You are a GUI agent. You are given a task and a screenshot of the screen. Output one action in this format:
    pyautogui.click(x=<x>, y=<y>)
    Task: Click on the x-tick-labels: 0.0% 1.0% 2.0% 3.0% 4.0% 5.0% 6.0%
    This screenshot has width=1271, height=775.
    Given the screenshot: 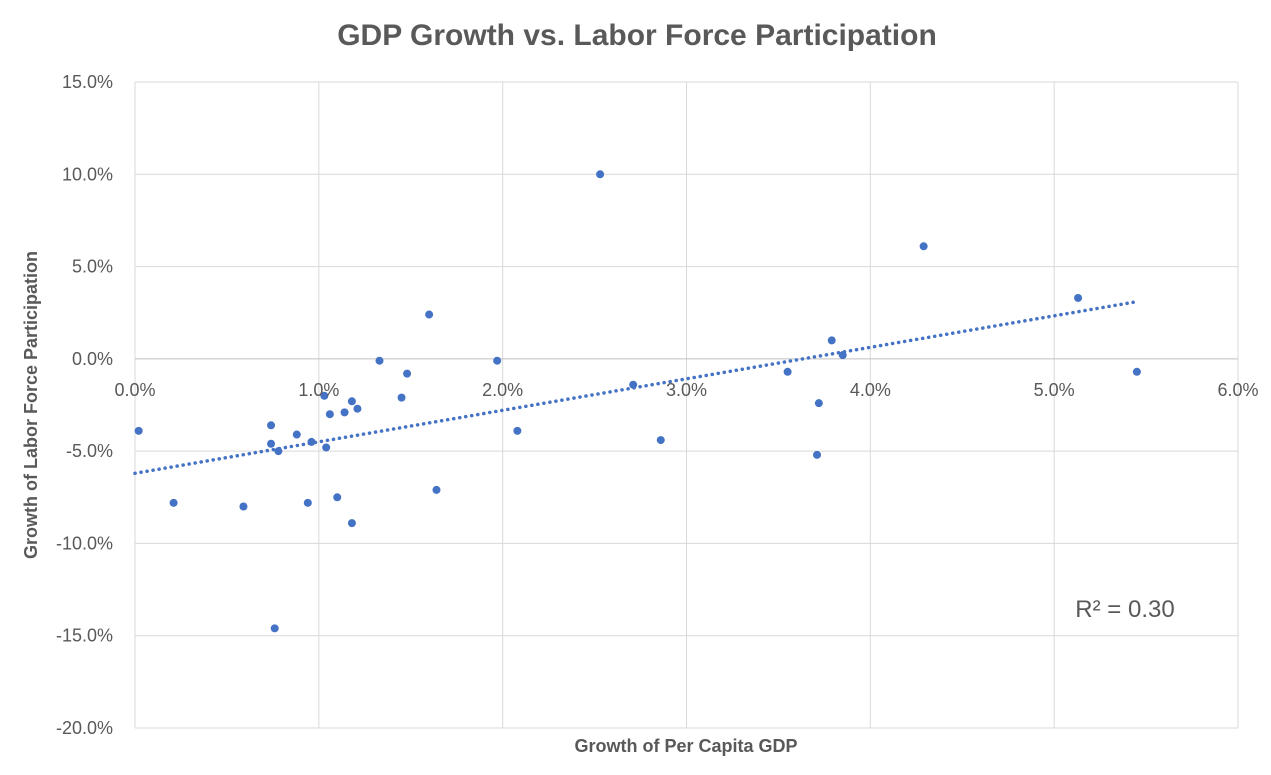 What is the action you would take?
    pyautogui.click(x=686, y=390)
    